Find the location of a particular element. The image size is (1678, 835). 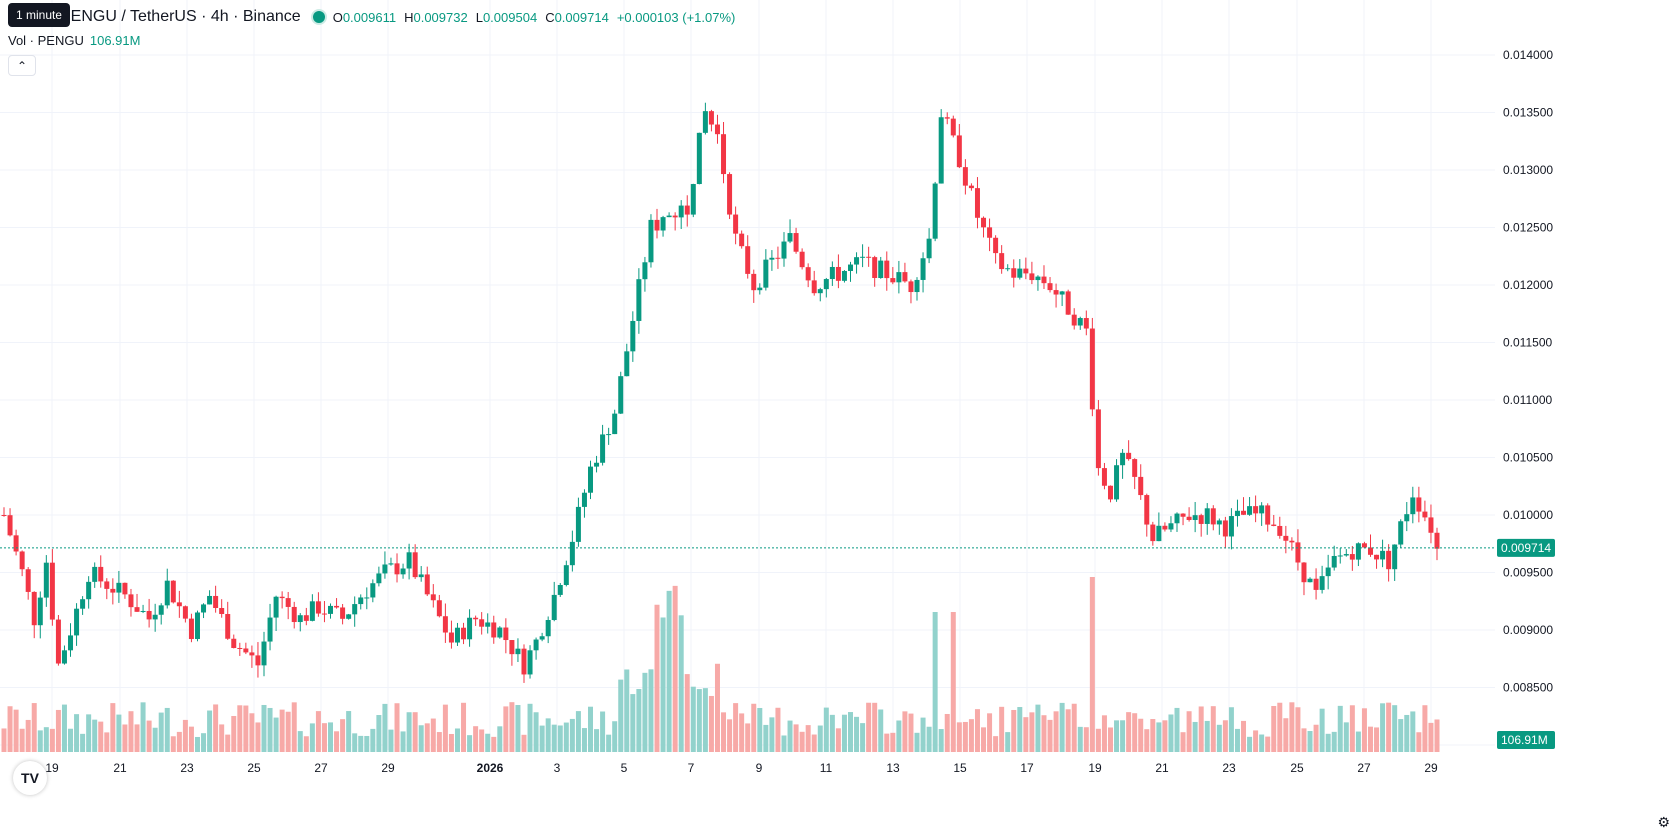

tradingview-logo: TV is located at coordinates (30, 778).